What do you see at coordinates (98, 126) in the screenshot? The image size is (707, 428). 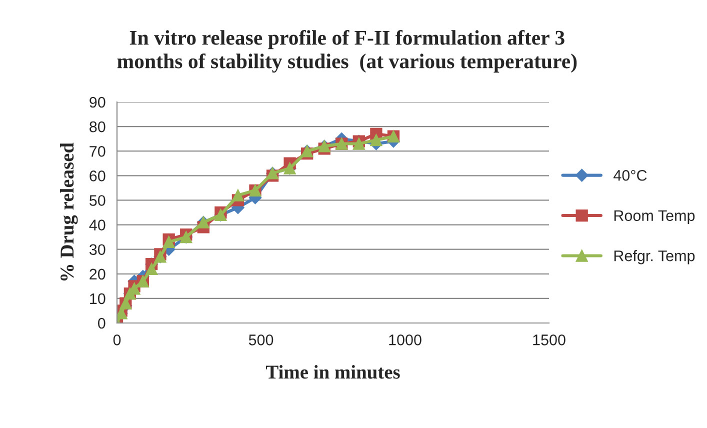 I see `y-tick-label: 80` at bounding box center [98, 126].